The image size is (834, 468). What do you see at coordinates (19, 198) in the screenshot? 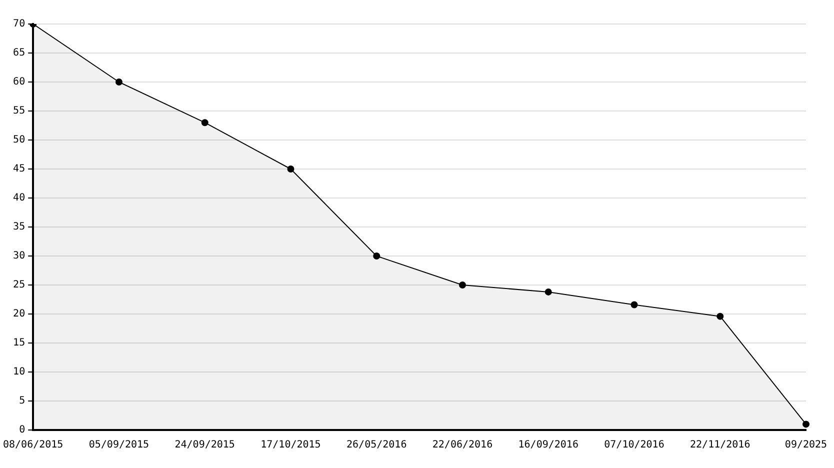
I see `y-tick-label: 40` at bounding box center [19, 198].